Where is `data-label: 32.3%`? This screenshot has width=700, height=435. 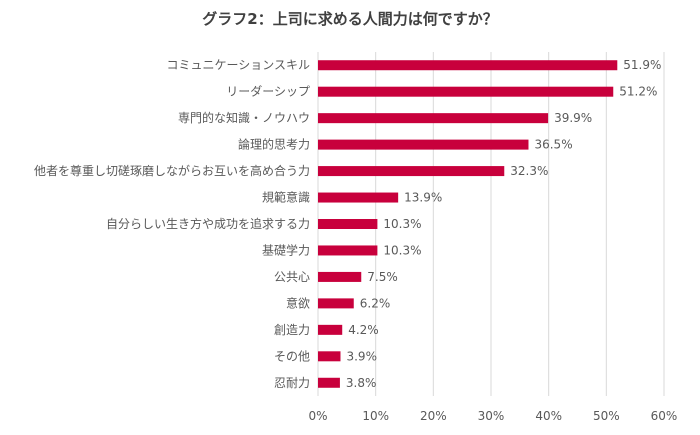
data-label: 32.3% is located at coordinates (529, 171).